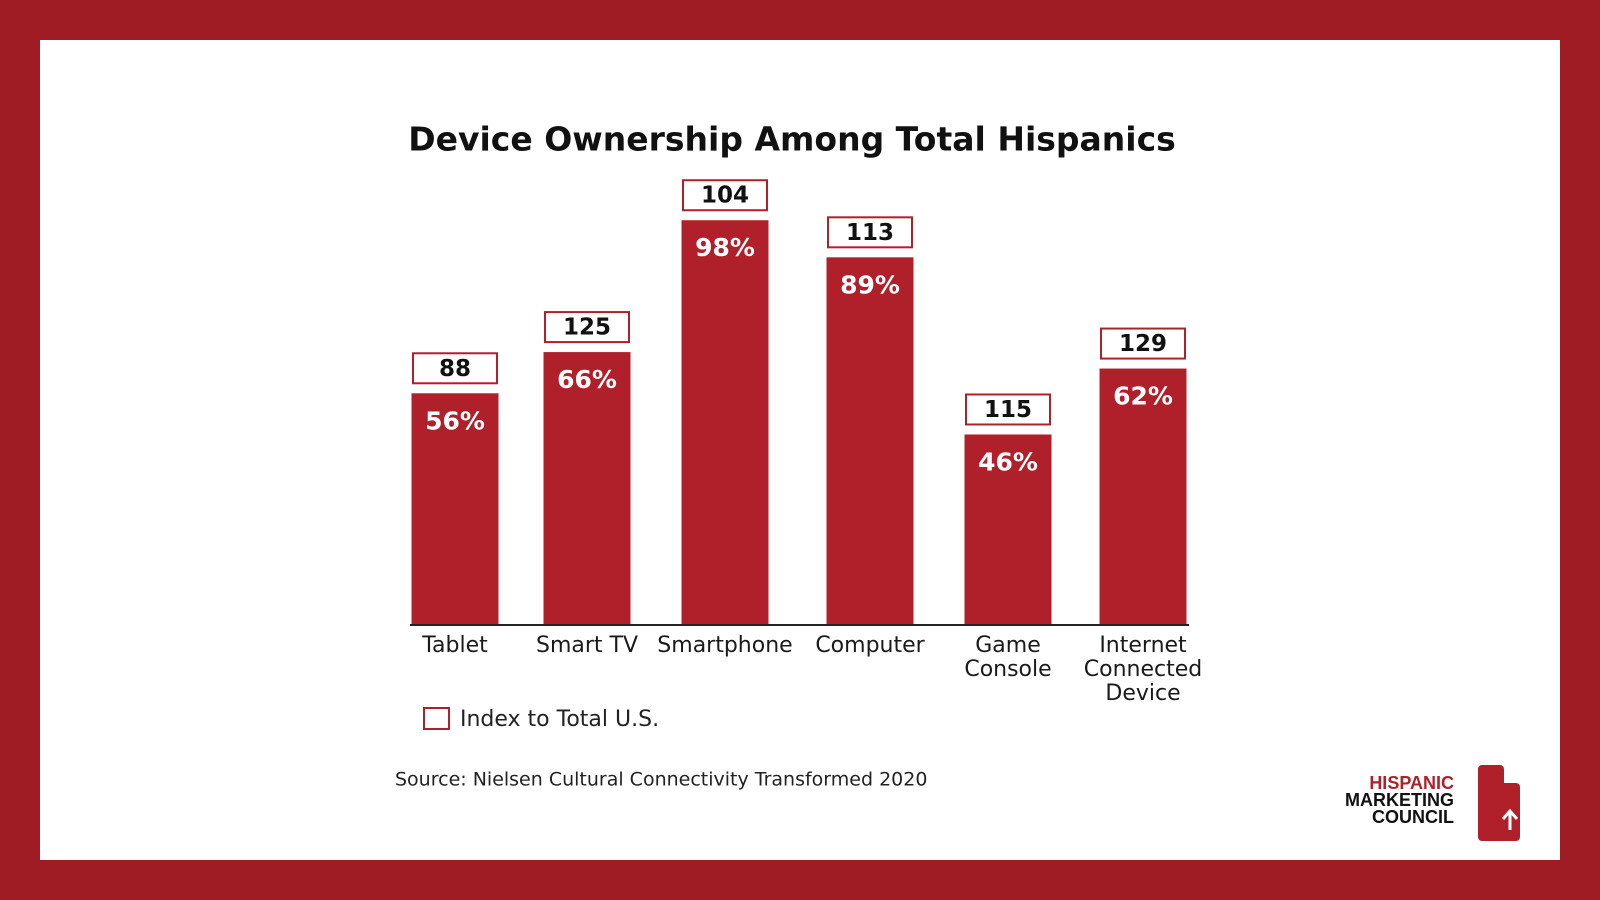 Image resolution: width=1600 pixels, height=900 pixels. What do you see at coordinates (455, 645) in the screenshot?
I see `x-tick-label: Tablet` at bounding box center [455, 645].